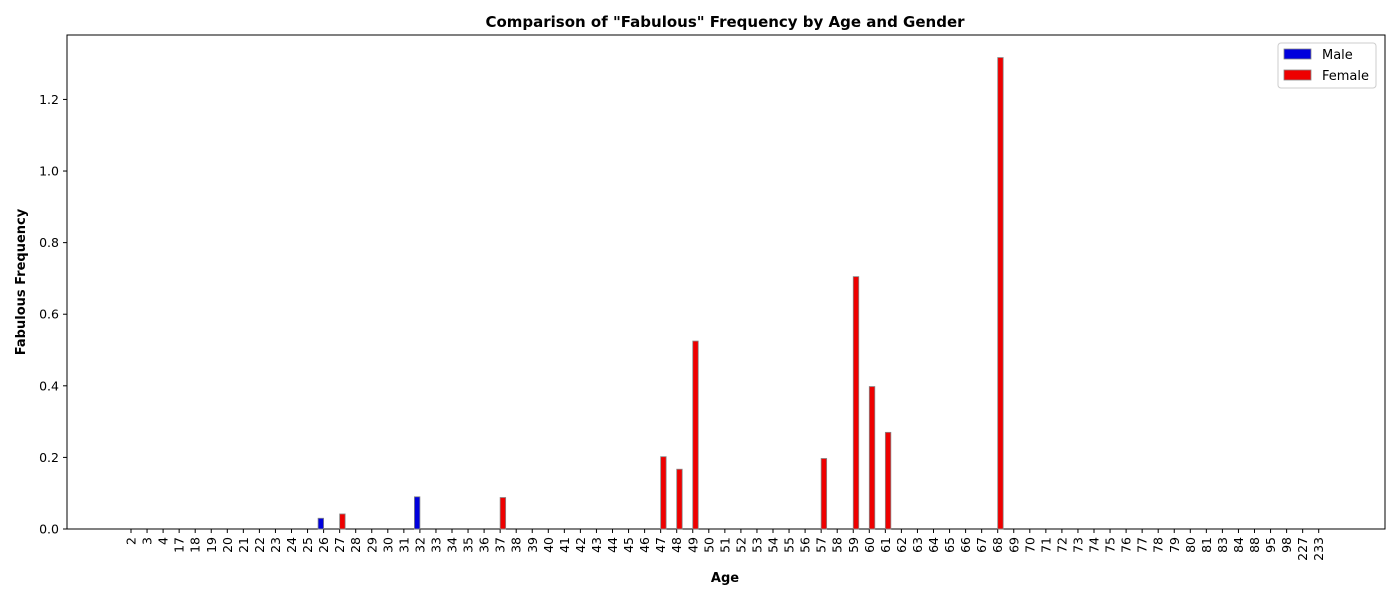  I want to click on y-tick-label: 1.2, so click(49, 99).